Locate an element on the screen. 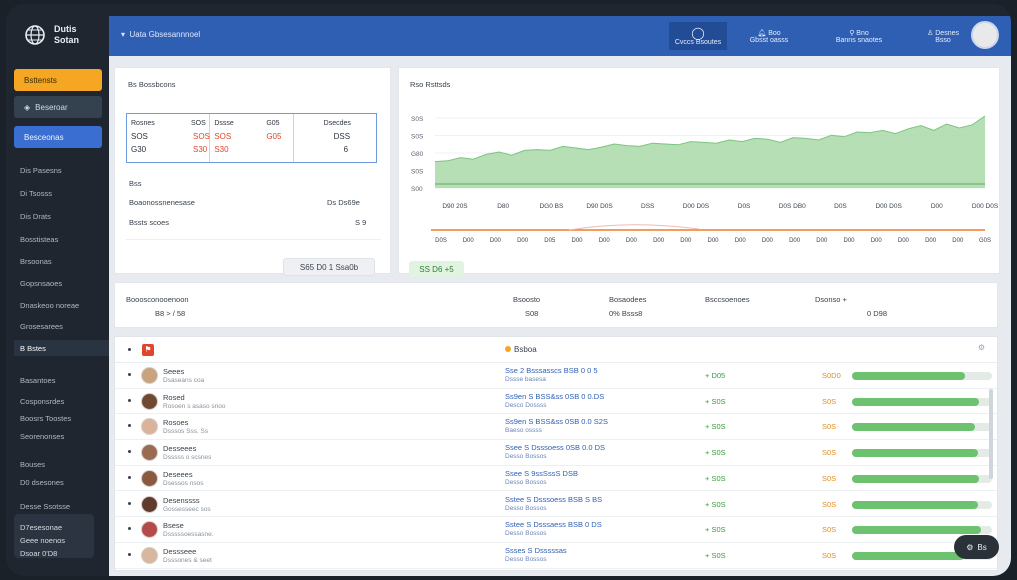 Image resolution: width=1017 pixels, height=580 pixels. sidebar-item: Gopsnsaoes is located at coordinates (41, 283).